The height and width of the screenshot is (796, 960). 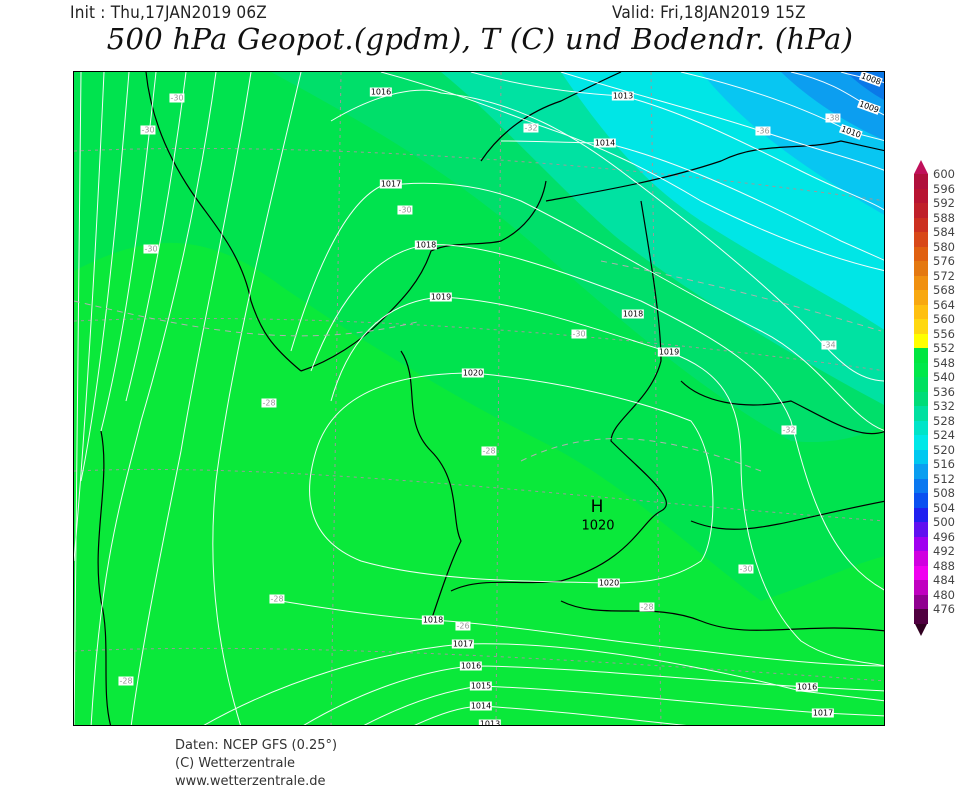 What do you see at coordinates (256, 745) in the screenshot?
I see `data-source: Daten: NCEP GFS (0.25°)` at bounding box center [256, 745].